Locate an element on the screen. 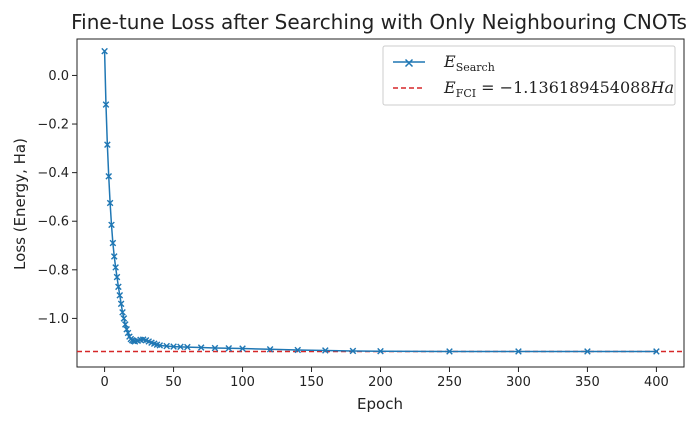 This screenshot has width=697, height=424. x-tick-label: 200 is located at coordinates (380, 382).